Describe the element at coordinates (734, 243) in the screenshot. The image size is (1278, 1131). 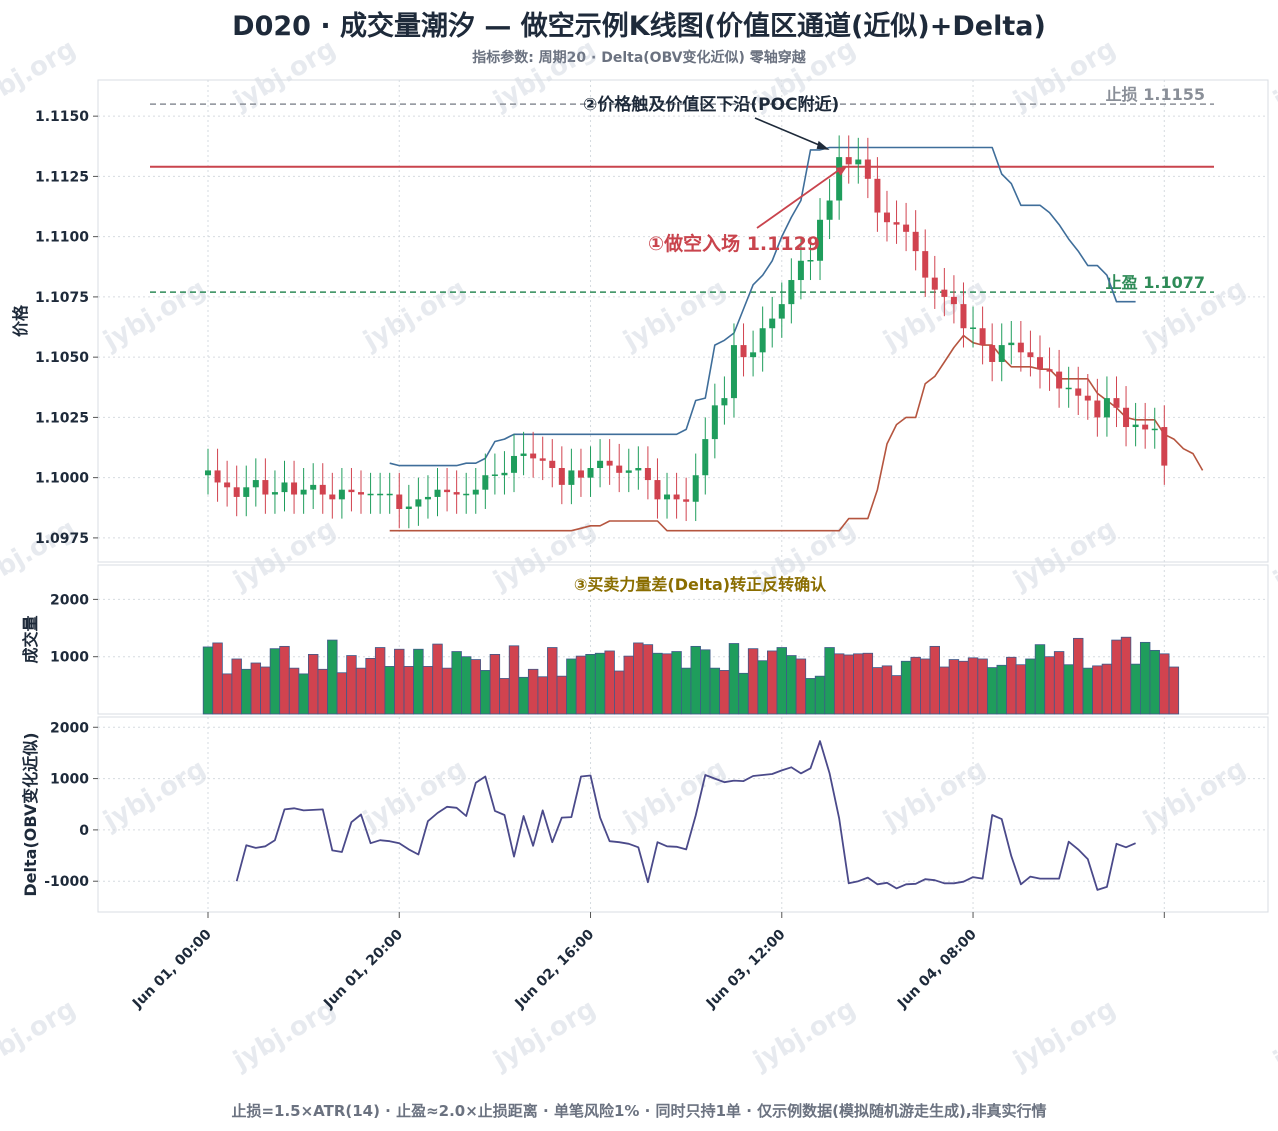
I see `entry-annotation: ①做空入场 1.1129` at that location.